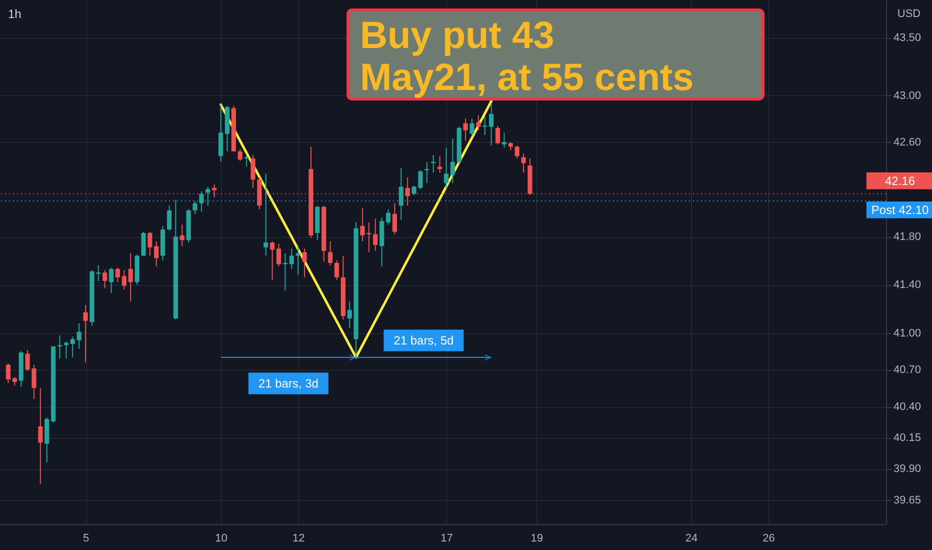 Image resolution: width=932 pixels, height=550 pixels. I want to click on y-tick-label: 41.40, so click(908, 285).